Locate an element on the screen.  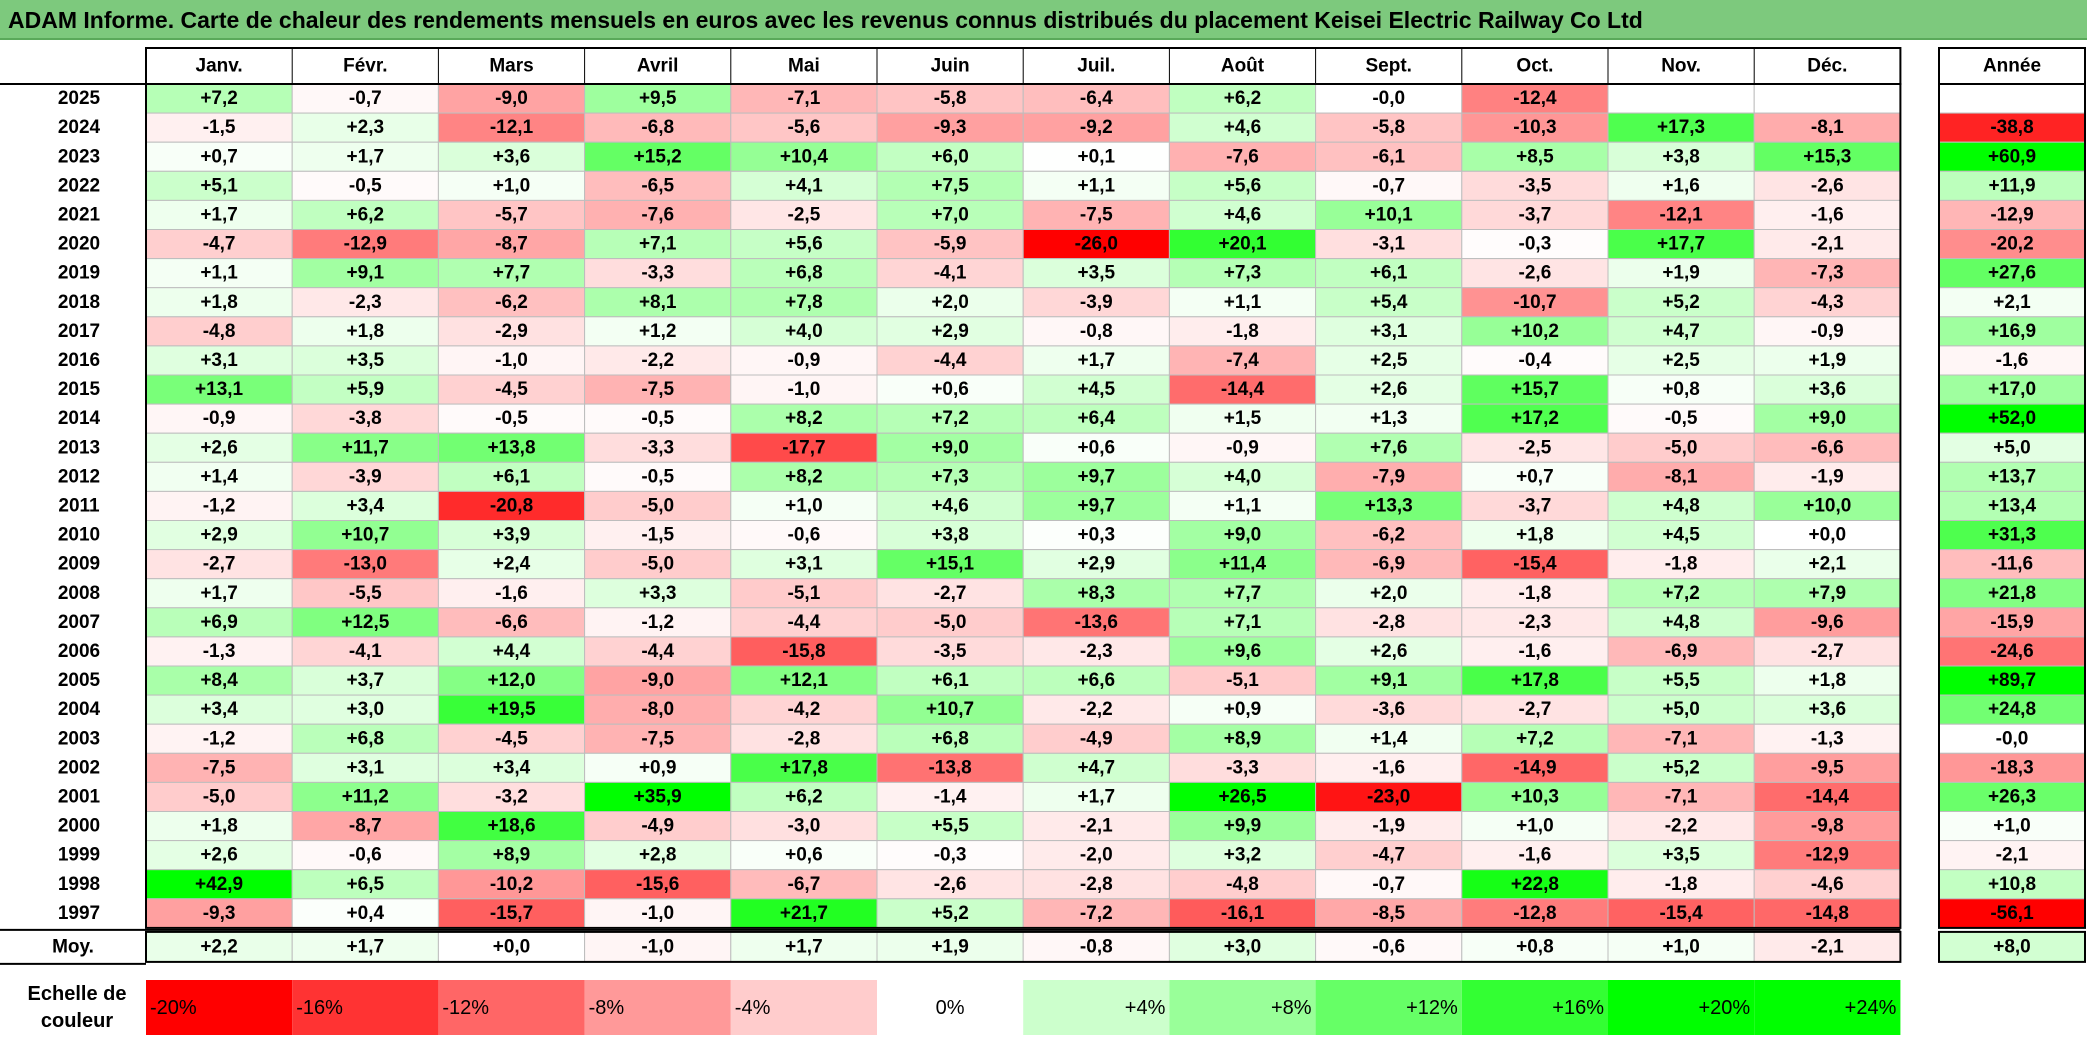
cell-value: -17,7 is located at coordinates (803, 447).